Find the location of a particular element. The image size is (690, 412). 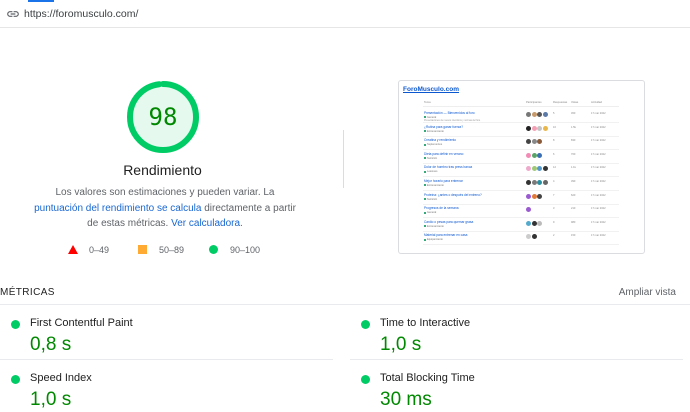

thumbnail-topic-category: General is located at coordinates (430, 212).